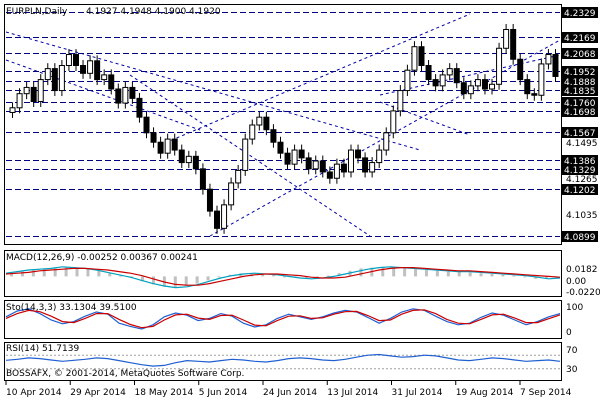 The width and height of the screenshot is (600, 400). Describe the element at coordinates (580, 171) in the screenshot. I see `level-label-10: 4.1329` at that location.